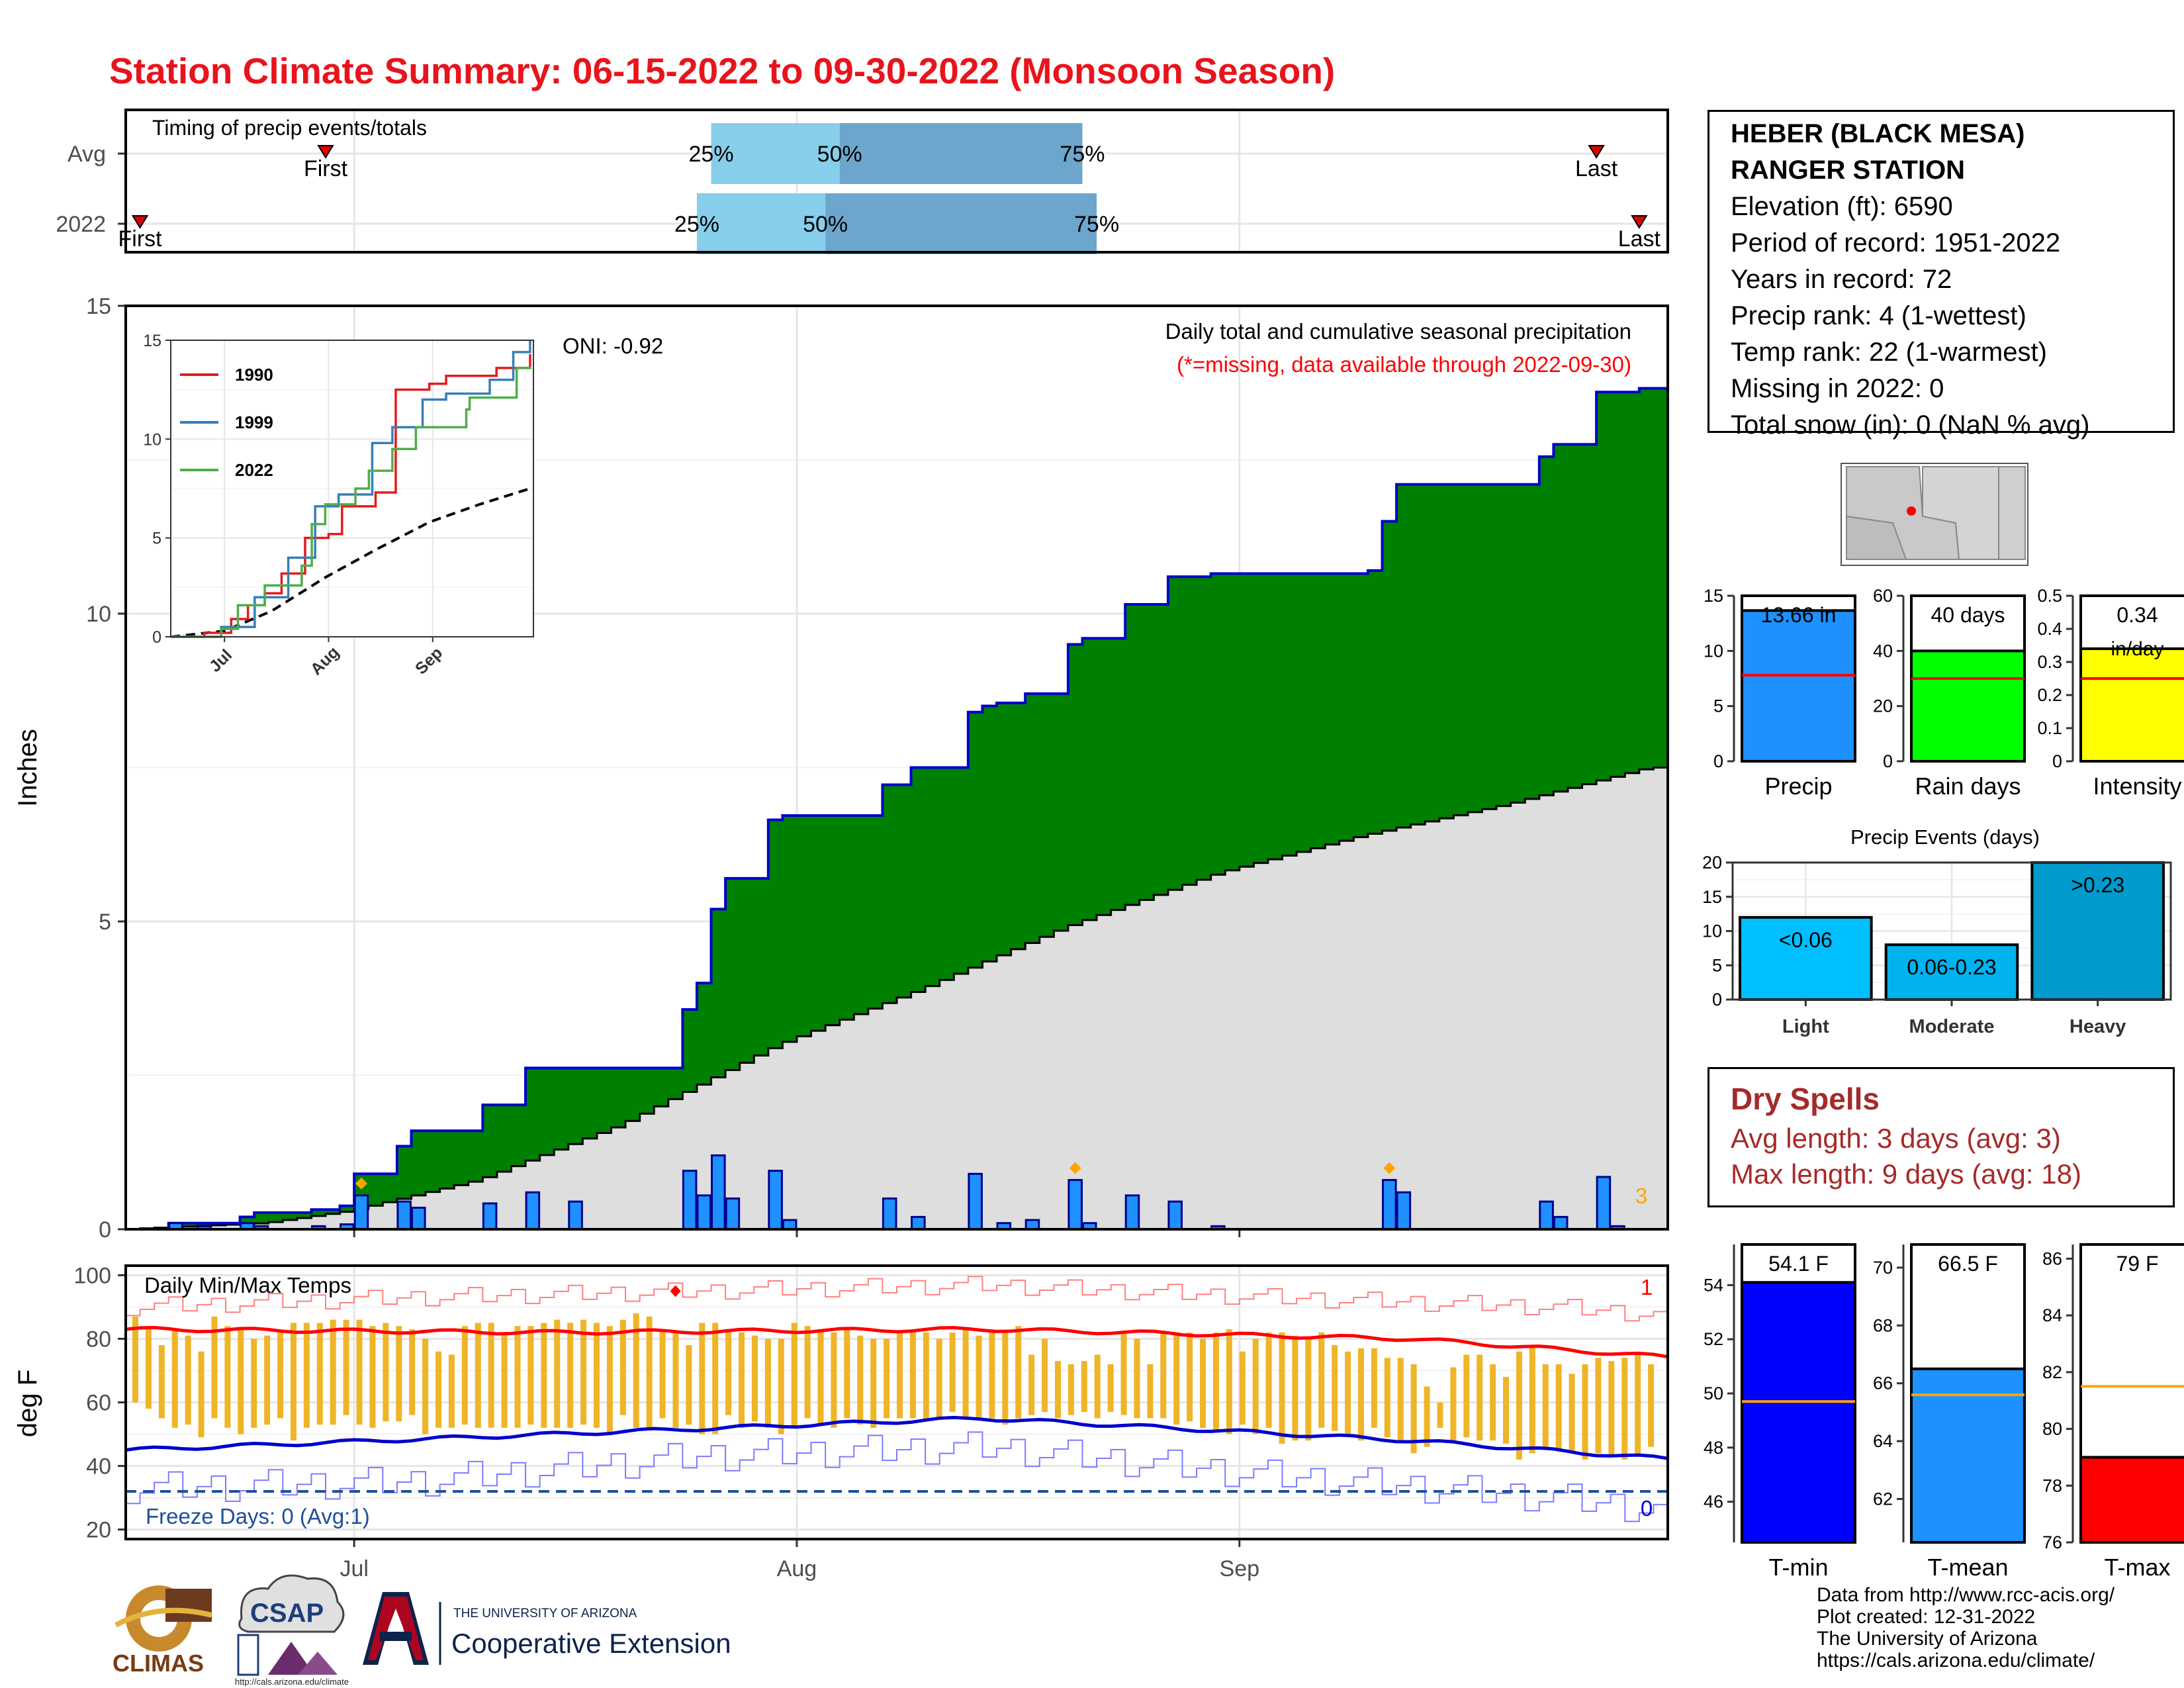 The width and height of the screenshot is (2184, 1688). I want to click on ua-line1-text: THE UNIVERSITY OF ARIZONA, so click(545, 1614).